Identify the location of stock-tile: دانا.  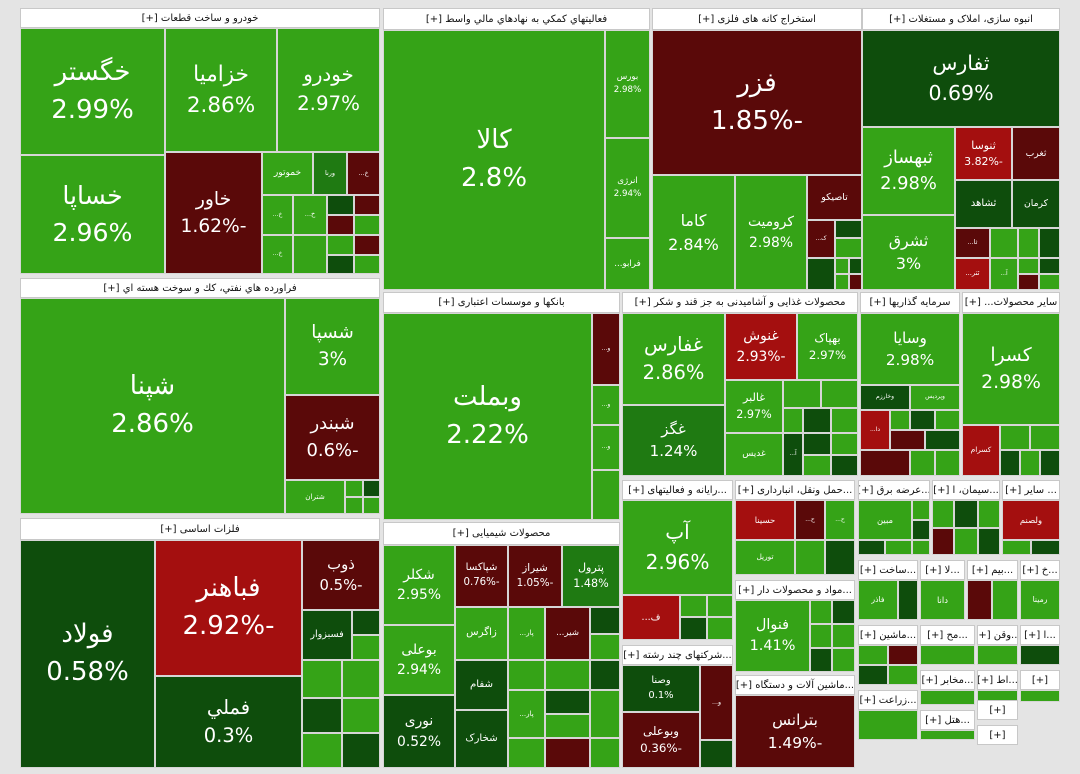
(942, 600).